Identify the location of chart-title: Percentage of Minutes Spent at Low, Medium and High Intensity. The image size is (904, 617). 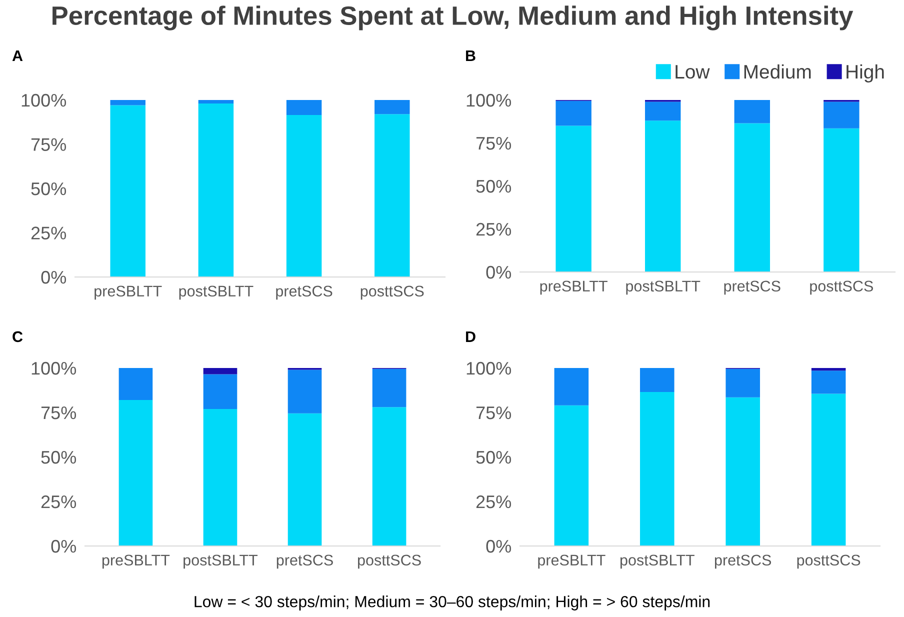
(453, 18).